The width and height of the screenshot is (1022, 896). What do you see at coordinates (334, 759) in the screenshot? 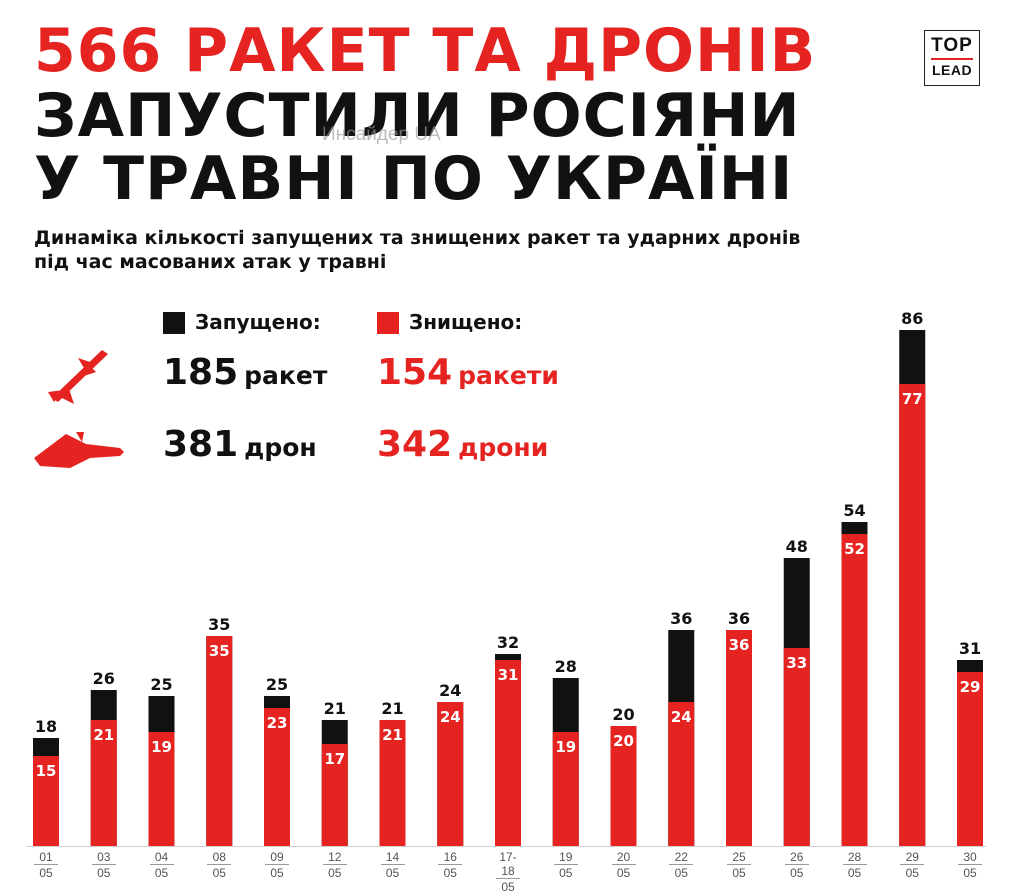
I see `label-destroyed: 17` at bounding box center [334, 759].